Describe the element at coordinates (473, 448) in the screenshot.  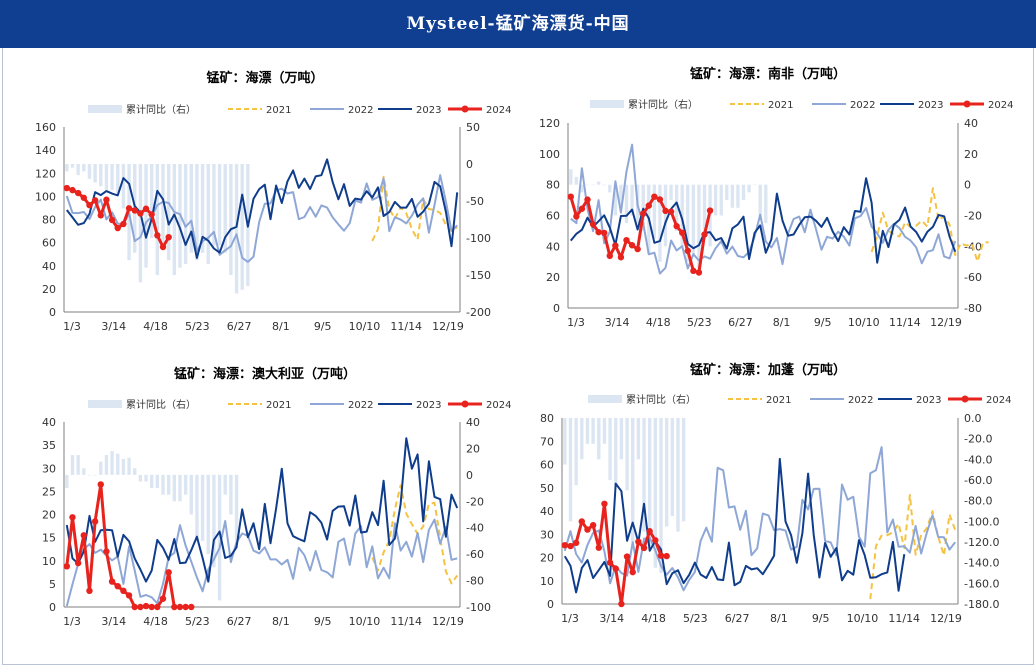
I see `chart3-y2-tick-label: 20` at that location.